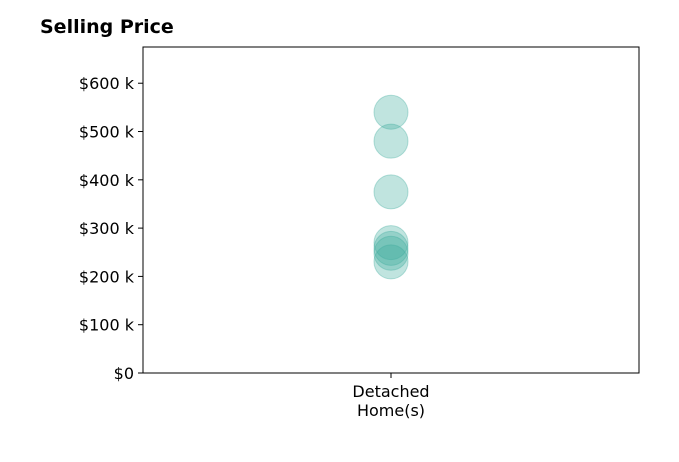 The height and width of the screenshot is (462, 679). What do you see at coordinates (107, 325) in the screenshot?
I see `y-tick-label: $100 k` at bounding box center [107, 325].